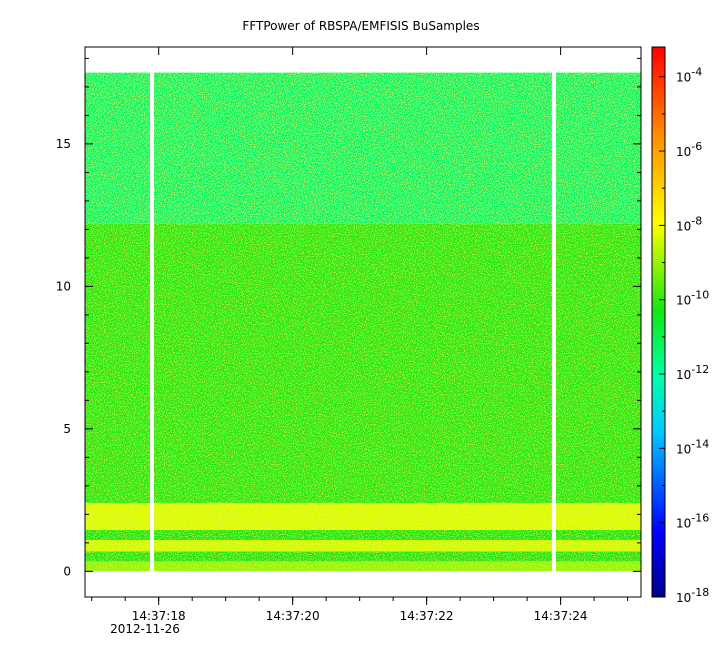 The width and height of the screenshot is (724, 656). What do you see at coordinates (360, 26) in the screenshot?
I see `chart-title: FFTPower of RBSPA/EMFISIS BuSamples` at bounding box center [360, 26].